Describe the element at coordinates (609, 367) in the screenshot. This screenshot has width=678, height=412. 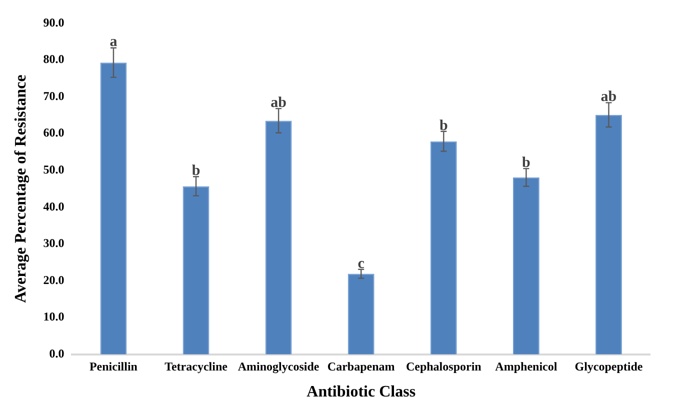
I see `x-tick-label: Glycopeptide` at that location.